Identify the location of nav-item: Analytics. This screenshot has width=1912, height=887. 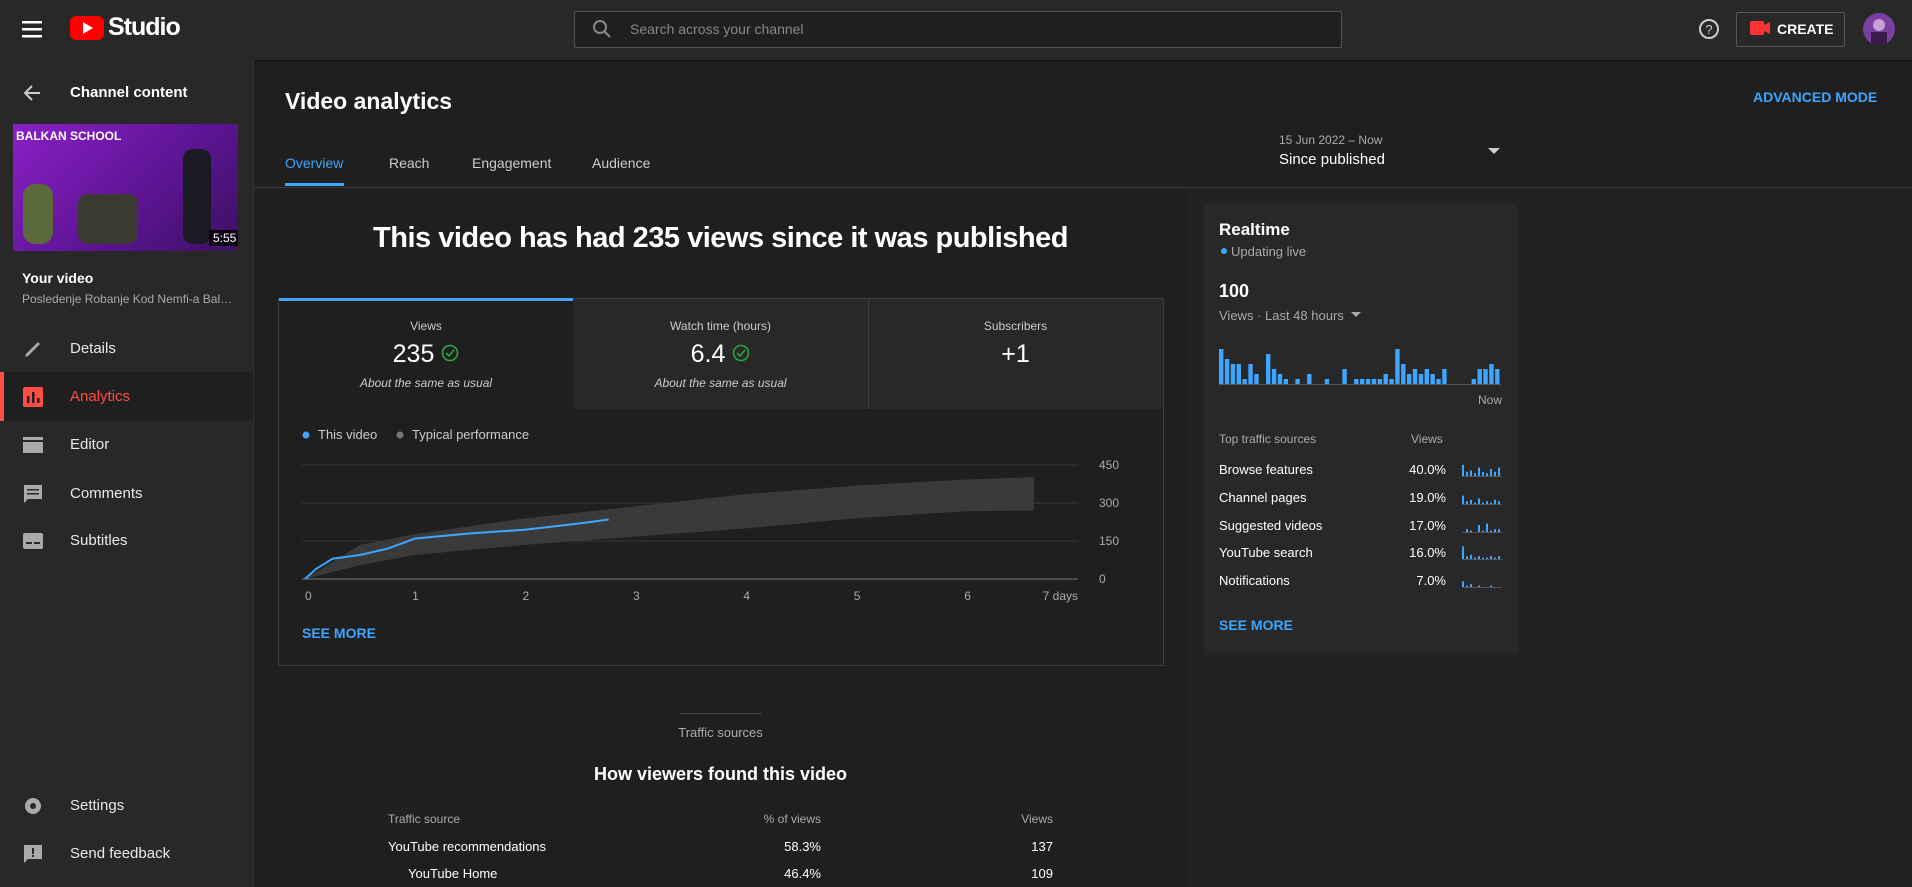
(100, 396).